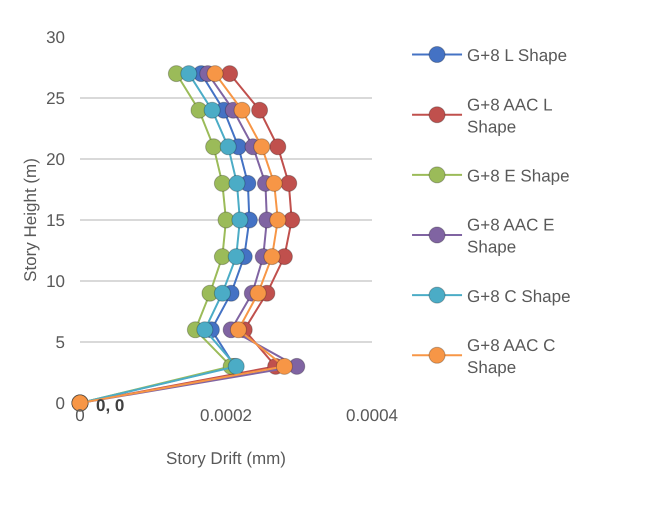  Describe the element at coordinates (511, 356) in the screenshot. I see `legend-label: G+8 AAC C Shape` at that location.